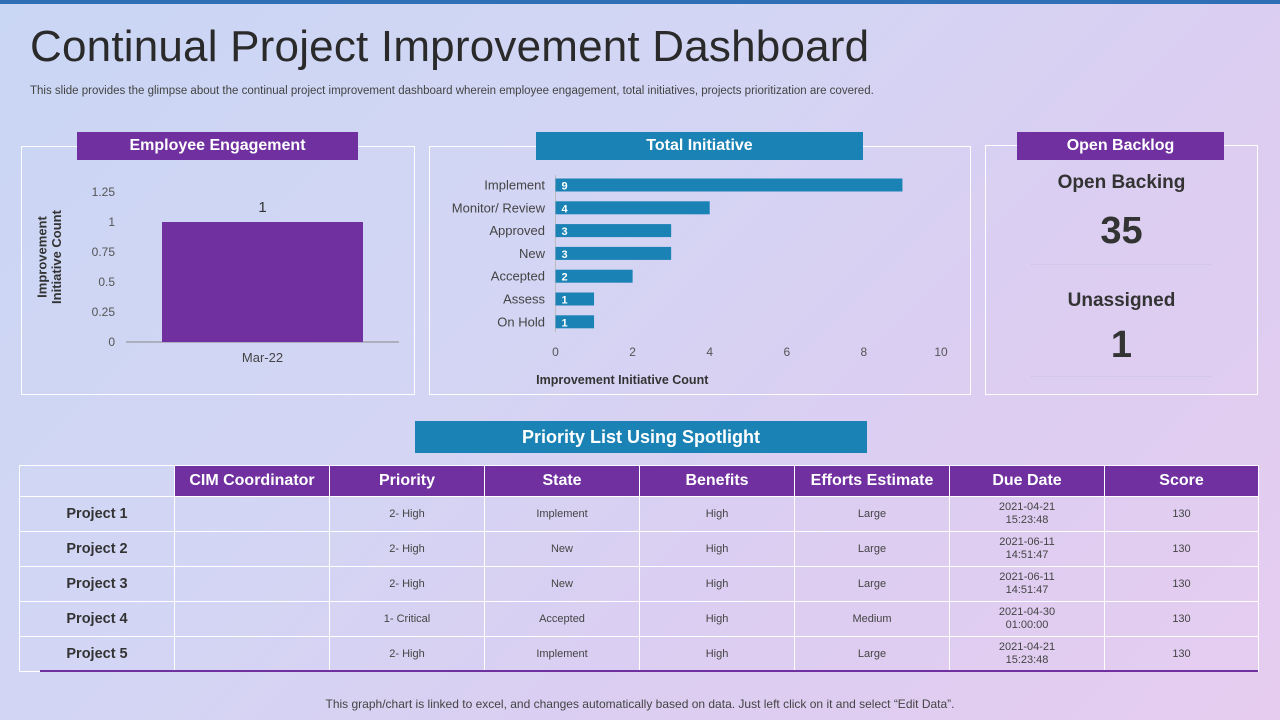 The width and height of the screenshot is (1280, 720). Describe the element at coordinates (104, 312) in the screenshot. I see `y-tick-label: 0.25` at that location.